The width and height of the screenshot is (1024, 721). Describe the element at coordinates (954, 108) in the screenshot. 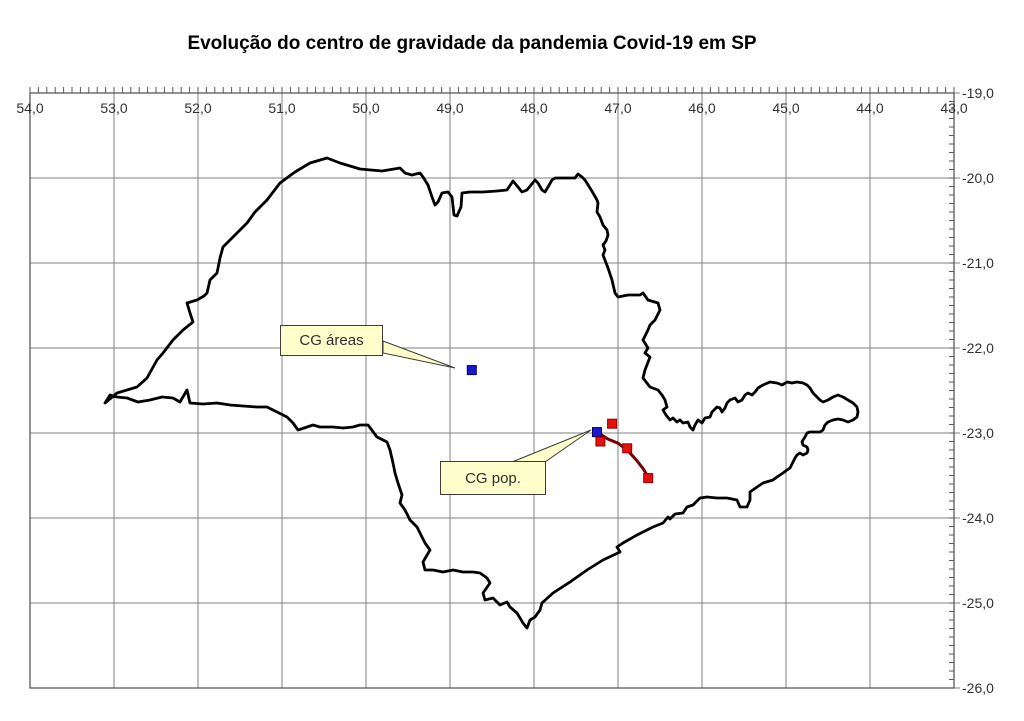

I see `x-tick-label: 43,0` at that location.